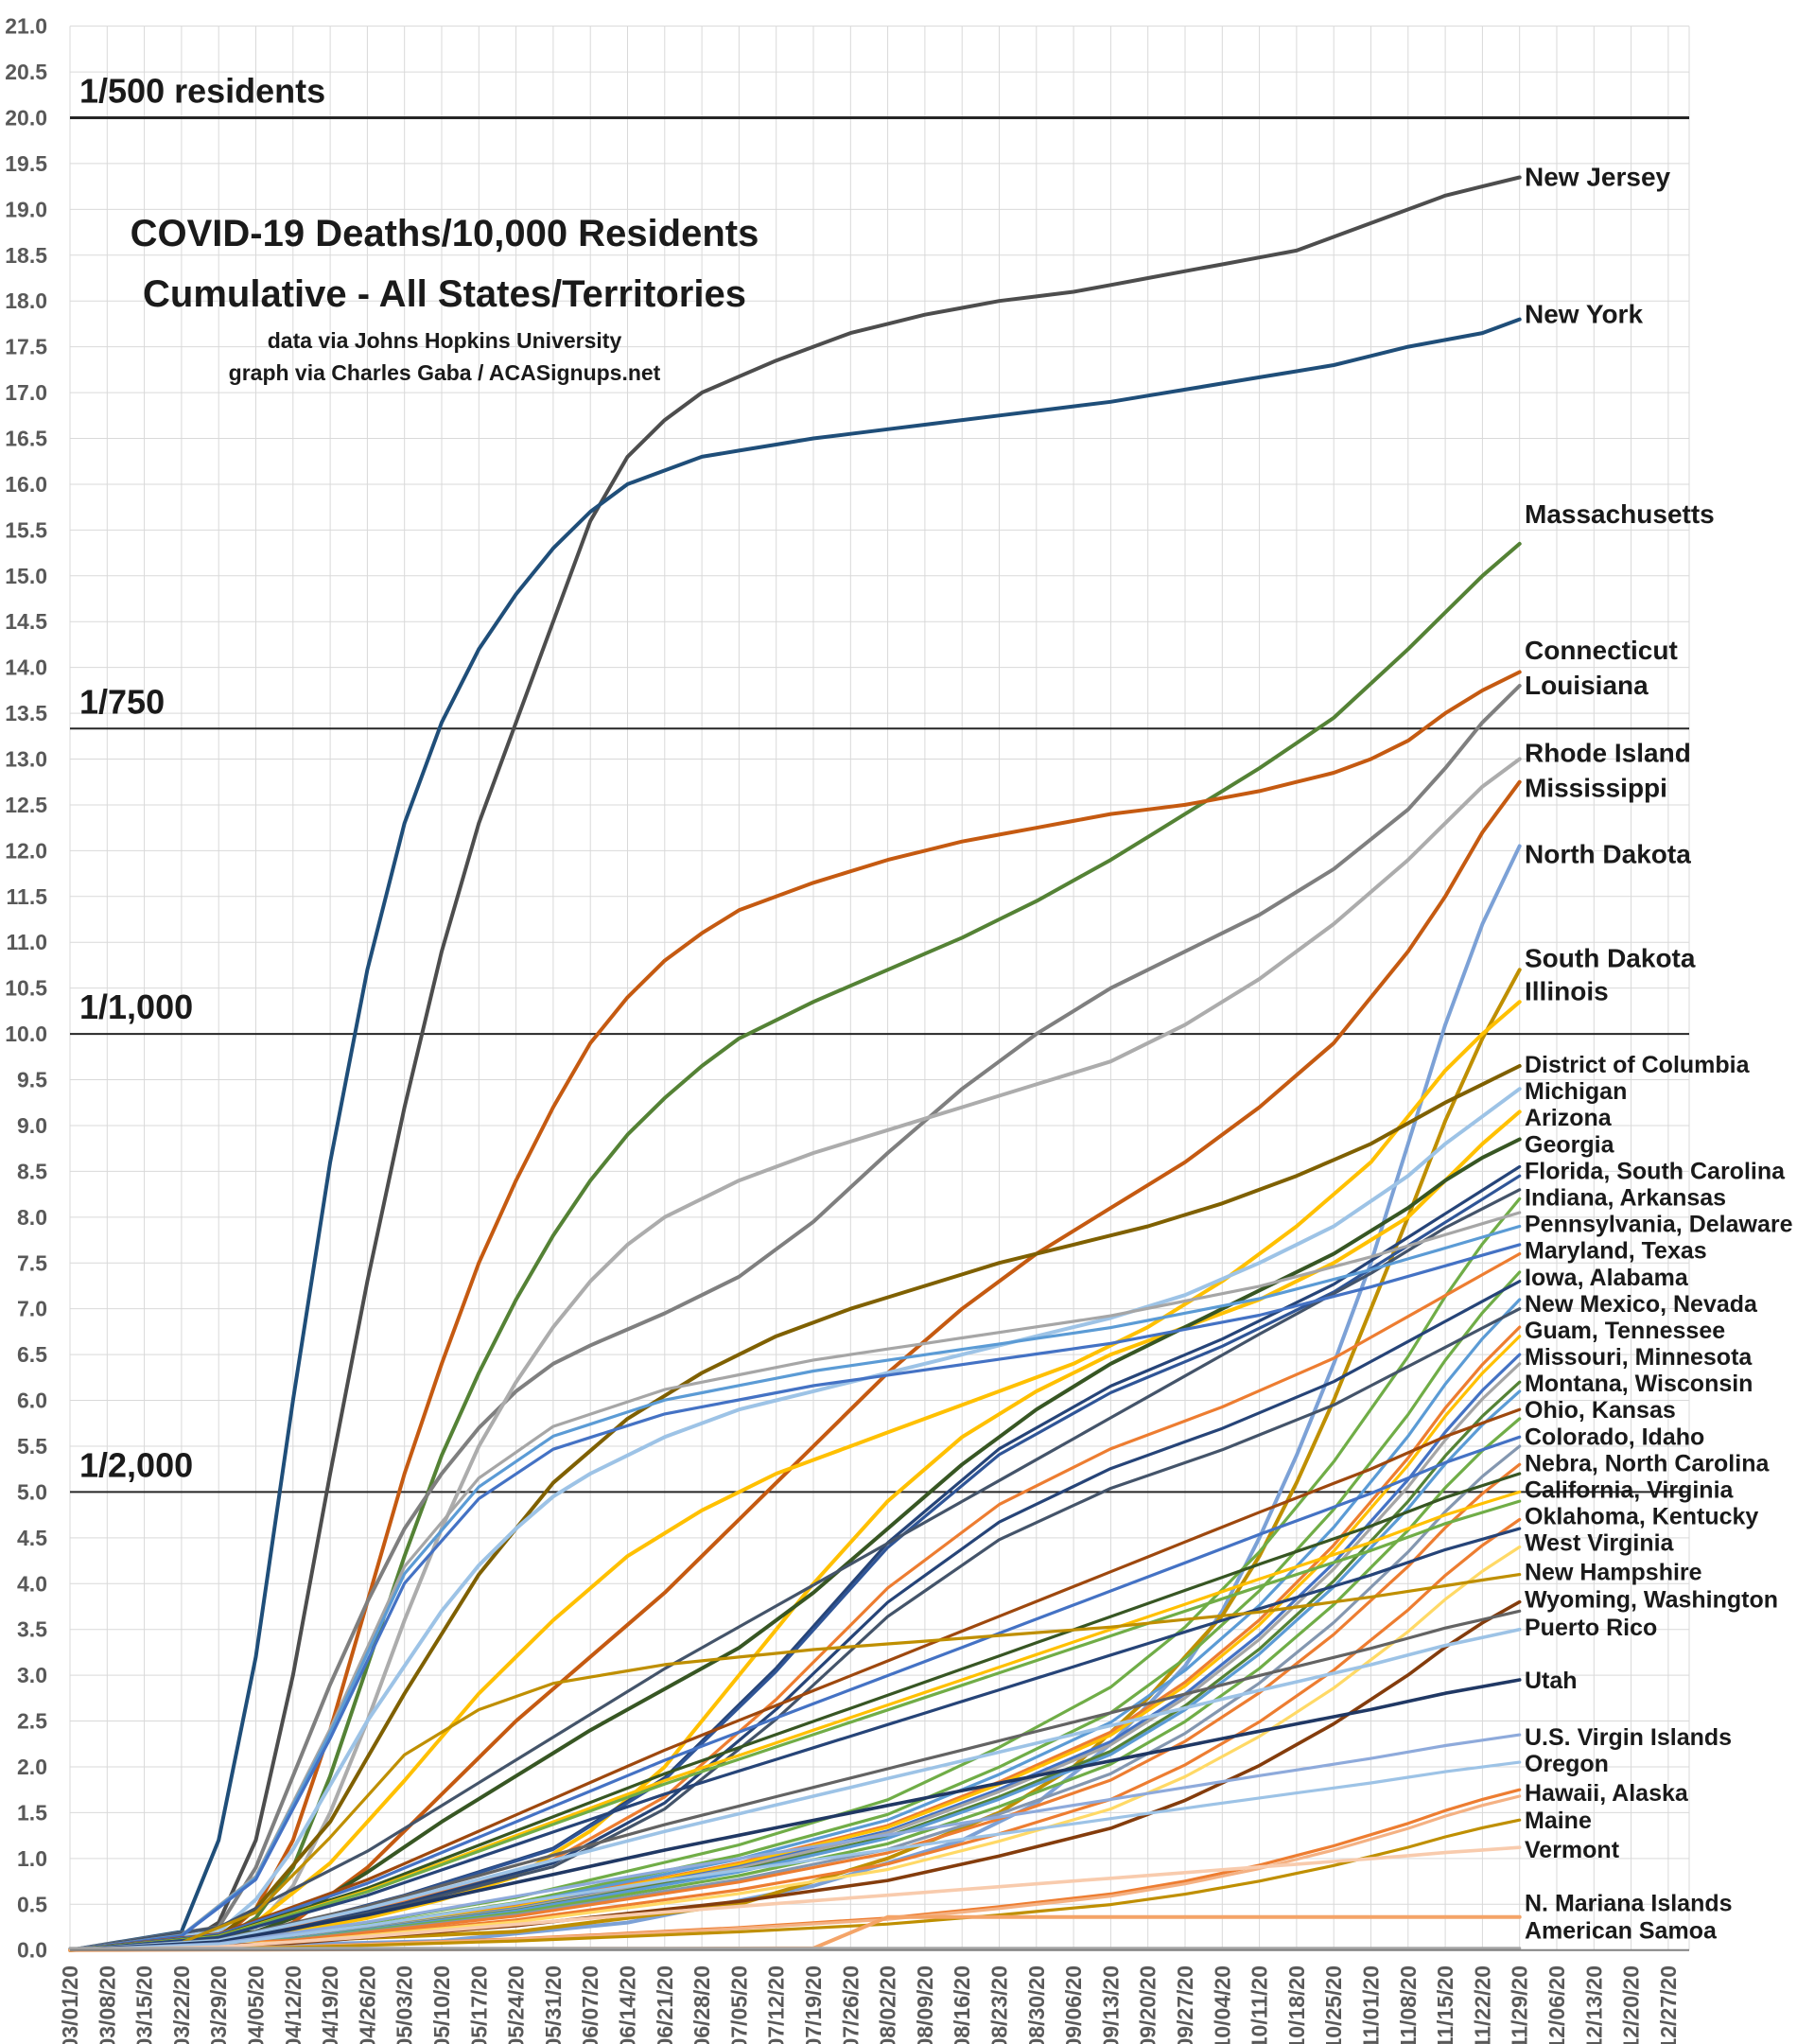 The width and height of the screenshot is (1797, 2044). What do you see at coordinates (444, 372) in the screenshot?
I see `graph-author-credit: graph via Charles Gaba / ACASignups.net` at bounding box center [444, 372].